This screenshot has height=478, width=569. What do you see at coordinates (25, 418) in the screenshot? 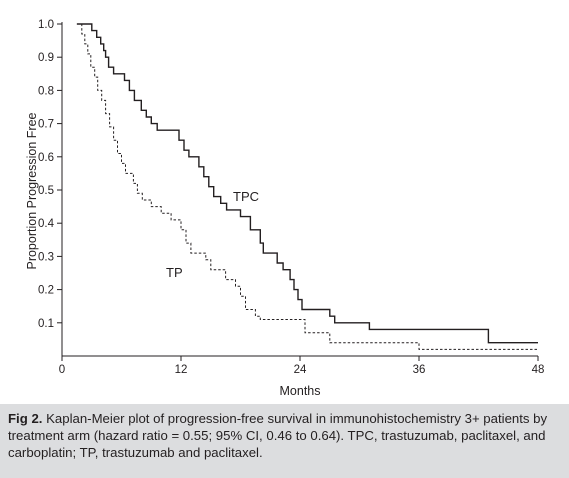
I see `caption-label: Fig 2.` at bounding box center [25, 418].